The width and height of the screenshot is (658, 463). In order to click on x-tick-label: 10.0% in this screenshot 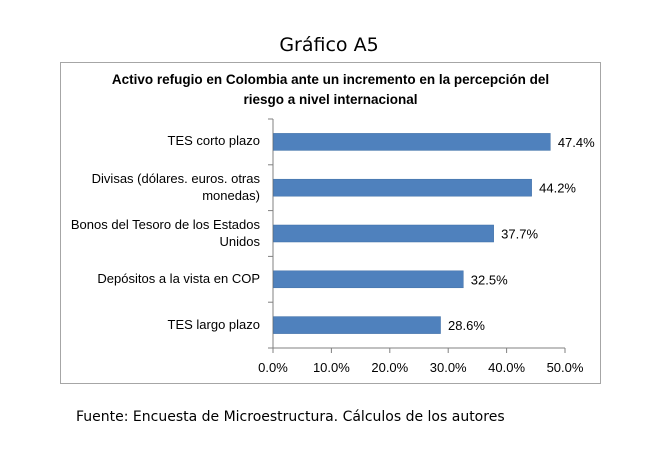, I will do `click(331, 367)`.